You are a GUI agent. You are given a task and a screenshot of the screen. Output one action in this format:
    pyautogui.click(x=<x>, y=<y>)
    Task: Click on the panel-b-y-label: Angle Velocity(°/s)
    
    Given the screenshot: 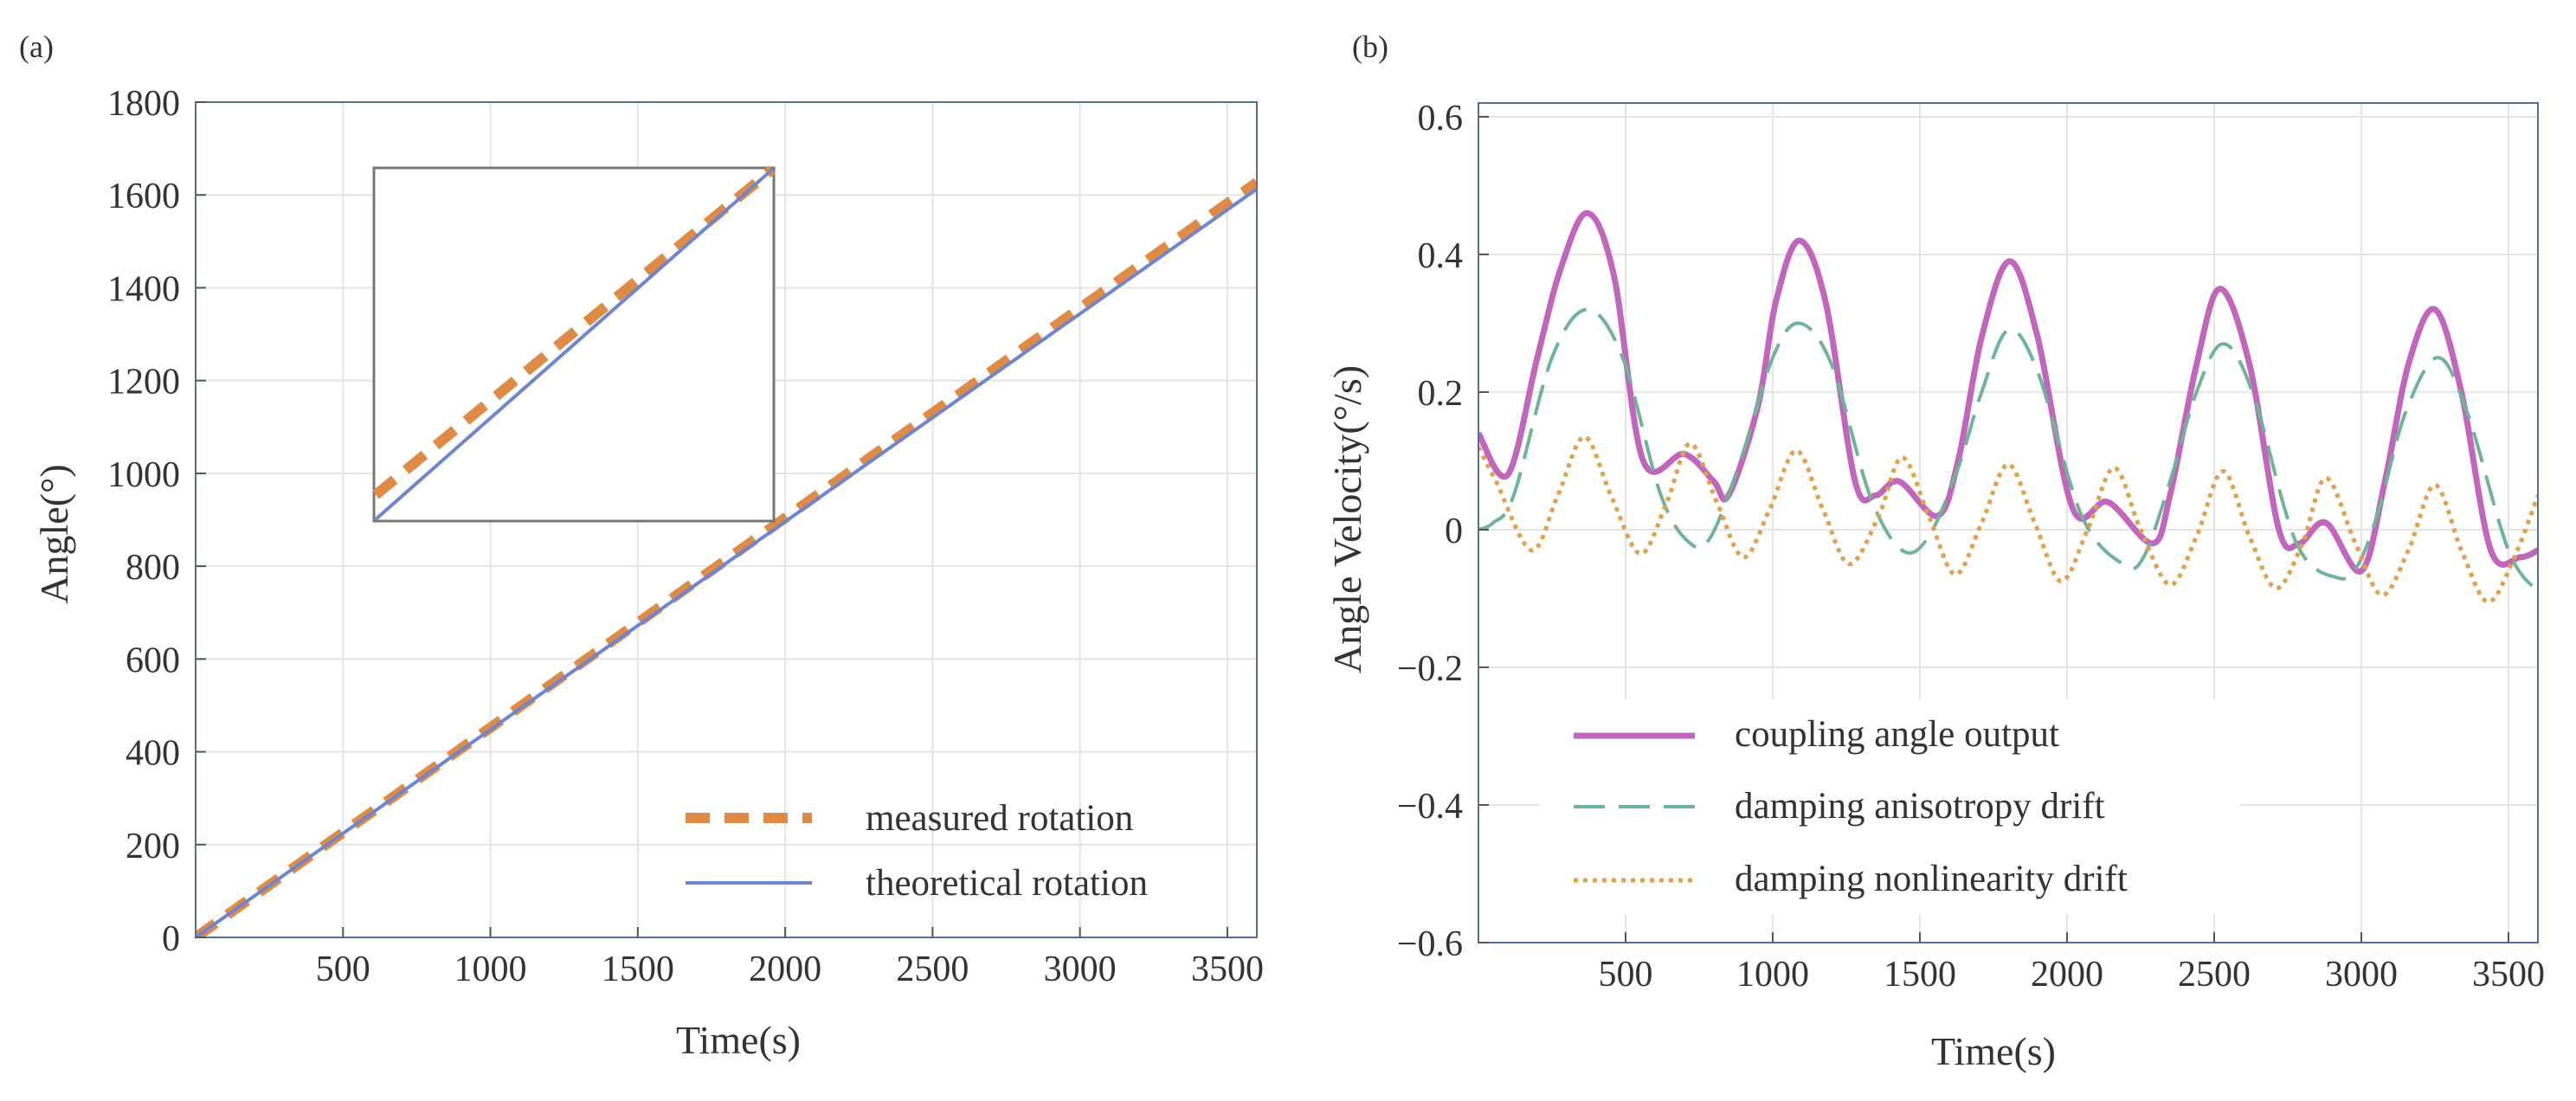 What is the action you would take?
    pyautogui.click(x=1347, y=519)
    